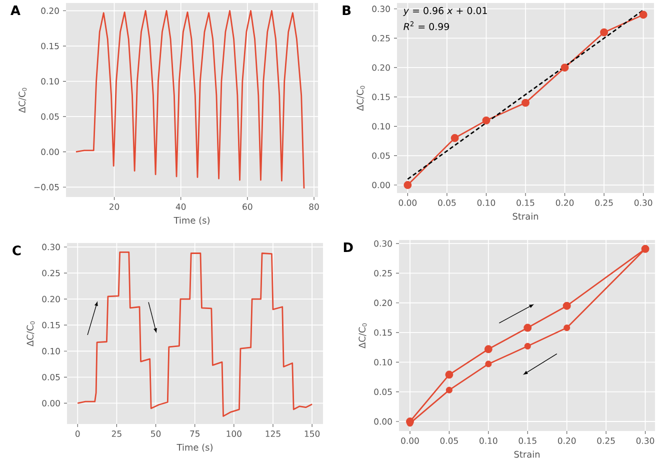 This screenshot has width=659, height=462. Describe the element at coordinates (314, 207) in the screenshot. I see `x-tick-label: 80` at that location.